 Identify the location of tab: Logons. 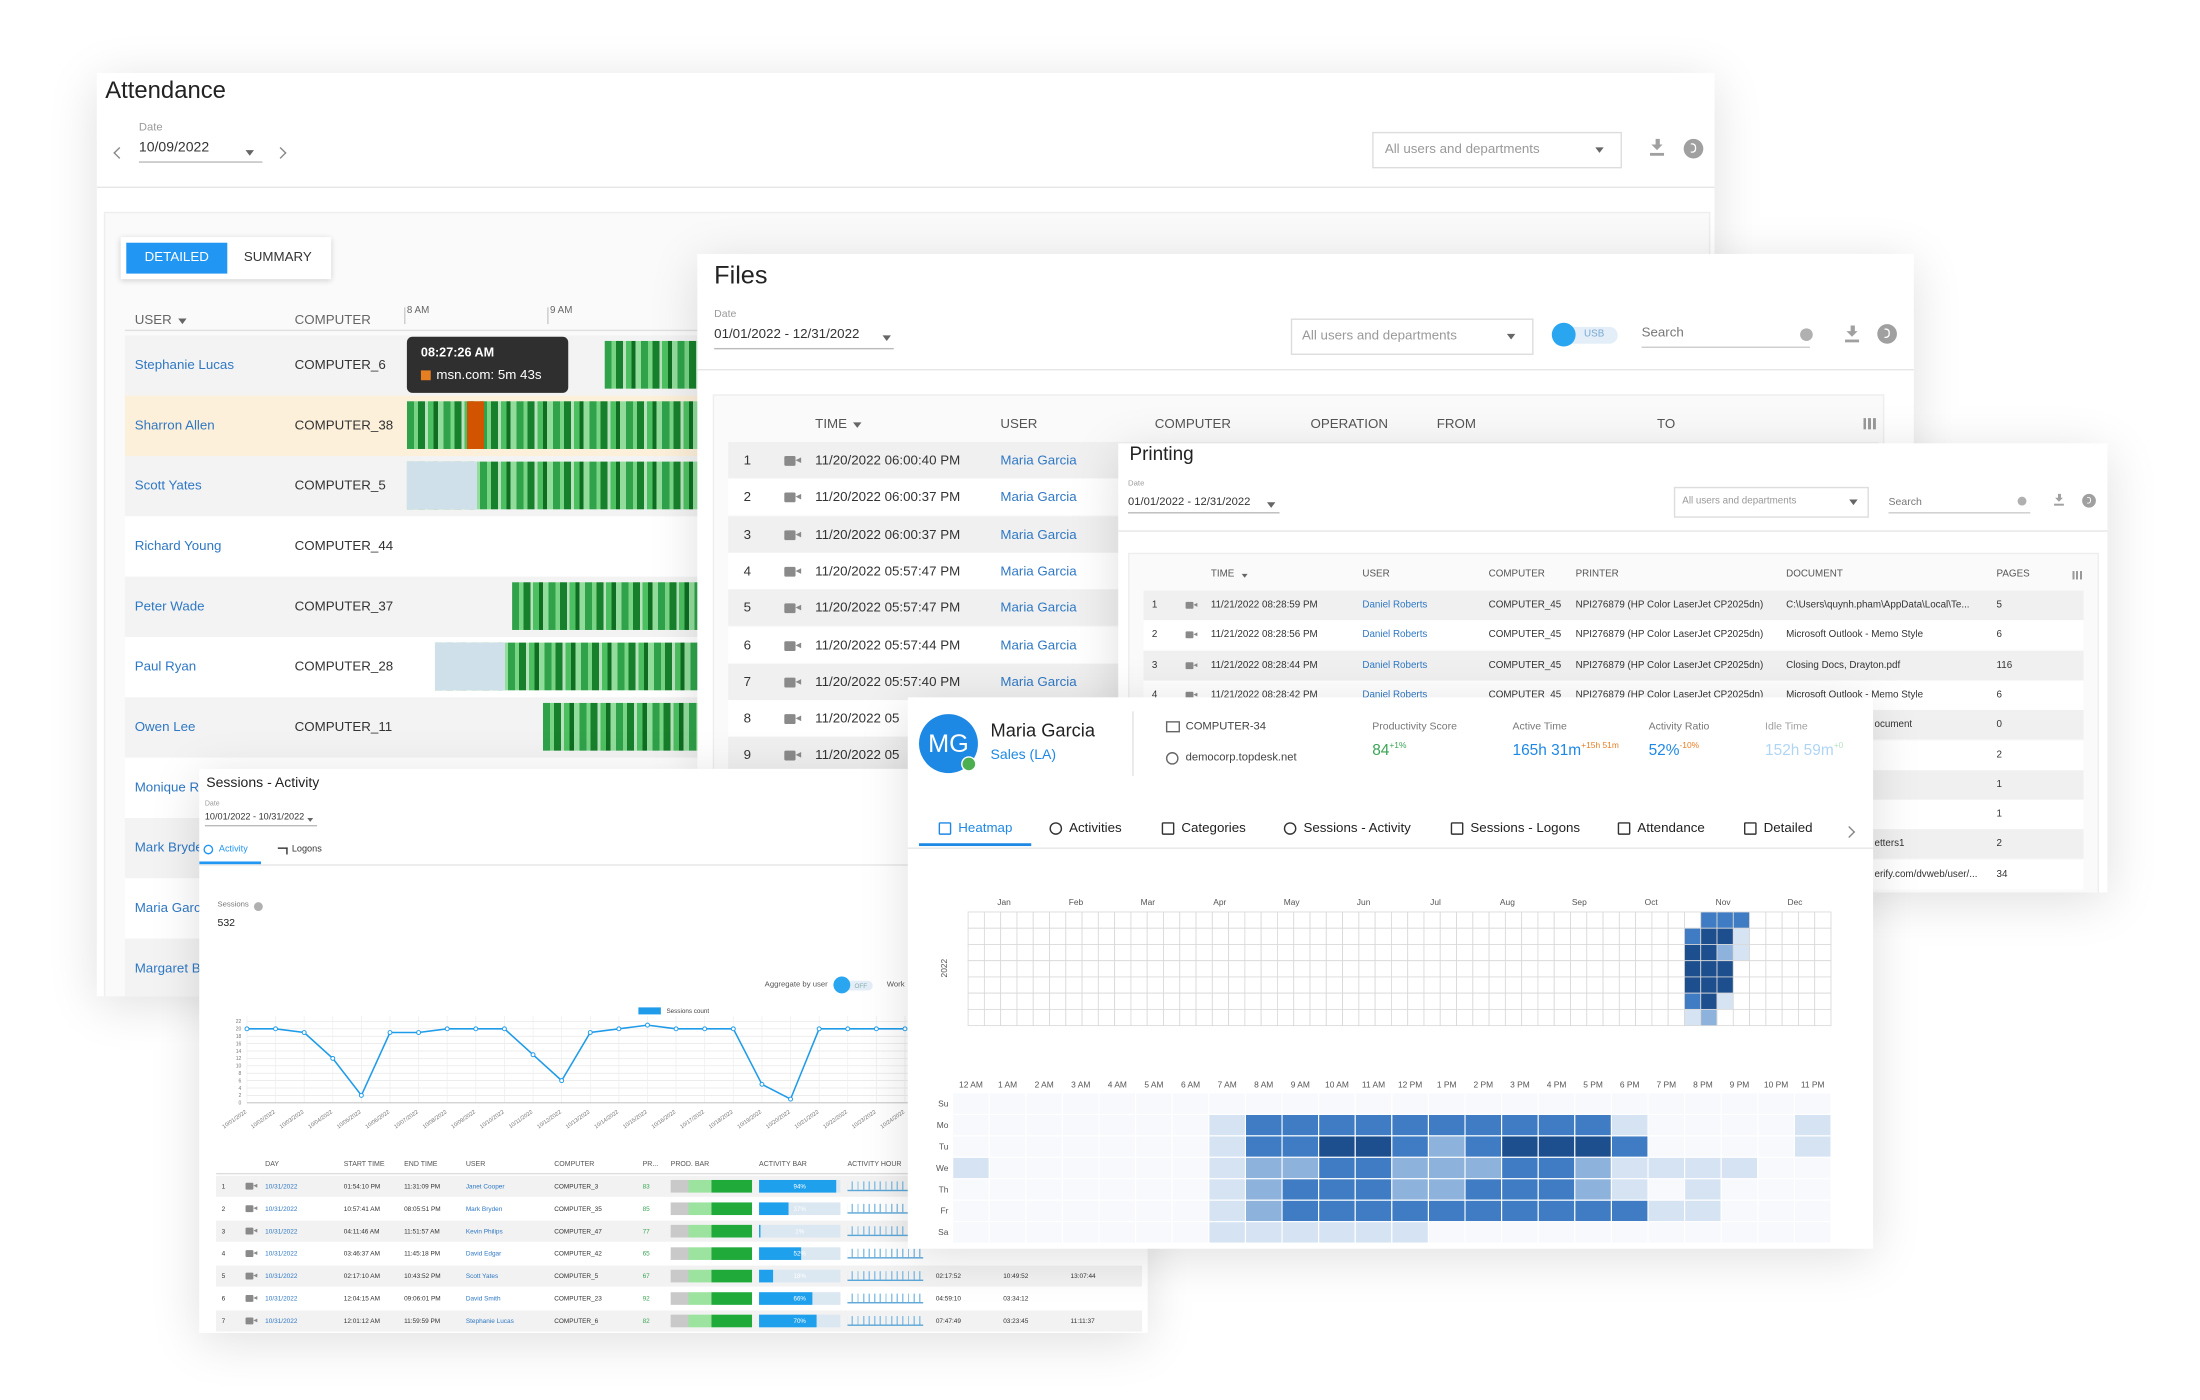
(306, 849).